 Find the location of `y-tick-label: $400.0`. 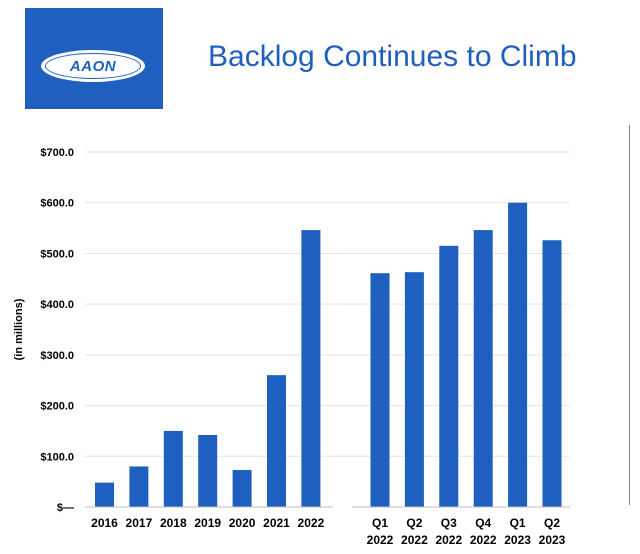

y-tick-label: $400.0 is located at coordinates (57, 305).